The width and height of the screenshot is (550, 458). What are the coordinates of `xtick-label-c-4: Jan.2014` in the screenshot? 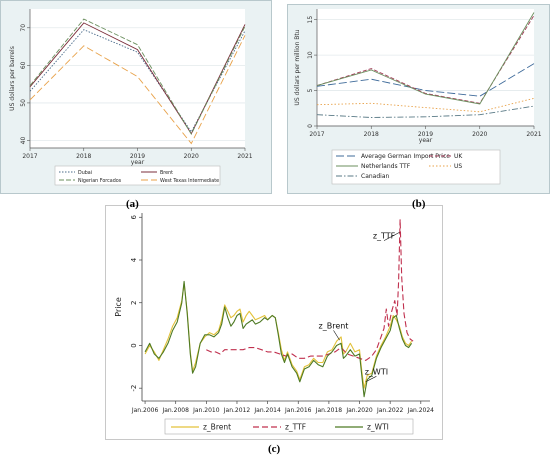 It's located at (267, 410).